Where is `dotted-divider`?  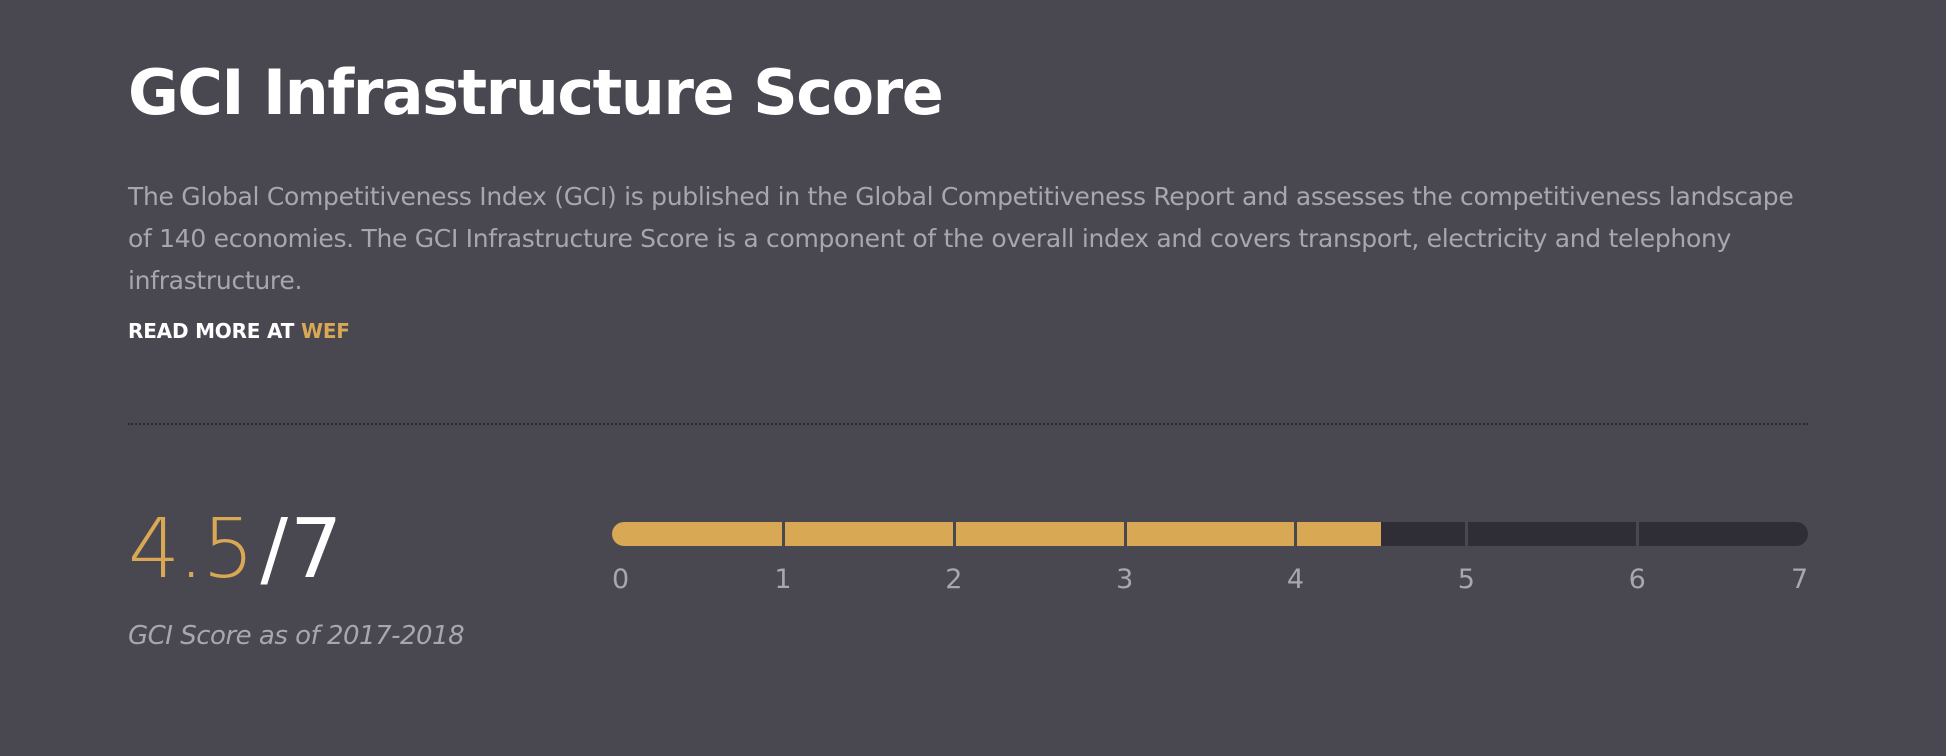 dotted-divider is located at coordinates (968, 424).